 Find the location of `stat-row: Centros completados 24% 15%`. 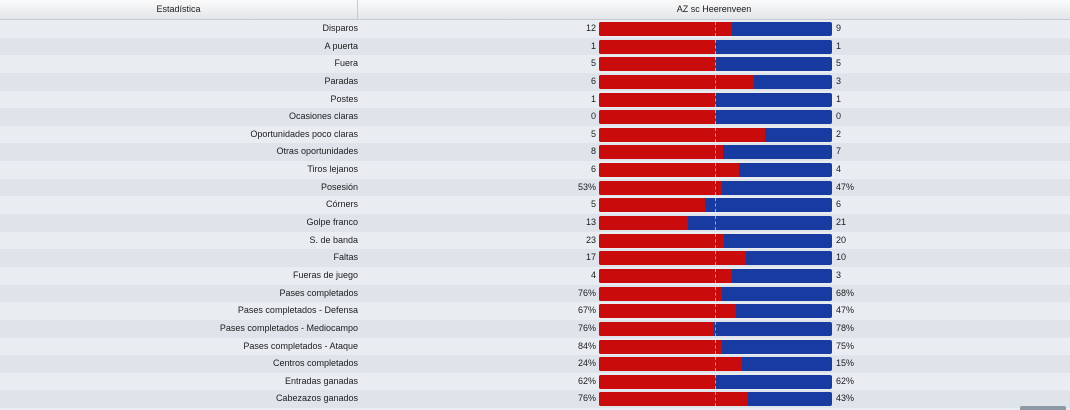

stat-row: Centros completados 24% 15% is located at coordinates (535, 364).